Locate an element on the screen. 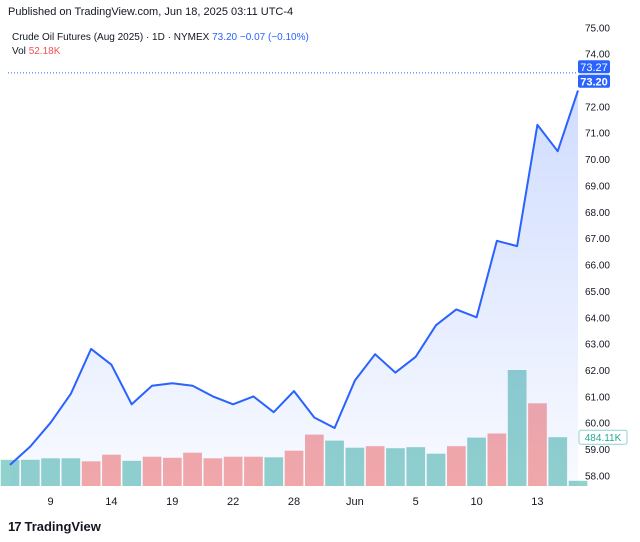 The height and width of the screenshot is (542, 640). price-tick-label: 62.00 is located at coordinates (597, 371).